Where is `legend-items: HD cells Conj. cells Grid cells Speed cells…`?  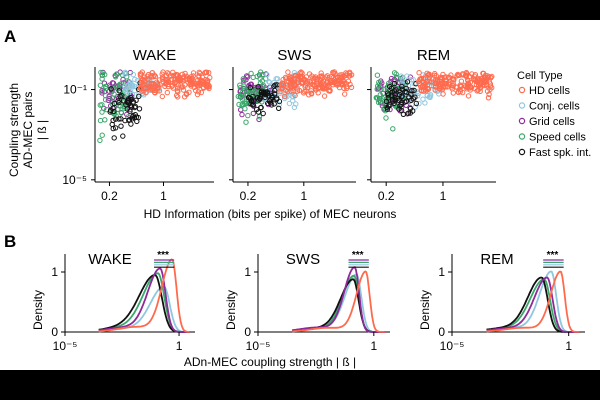
legend-items: HD cells Conj. cells Grid cells Speed cells… is located at coordinates (554, 122).